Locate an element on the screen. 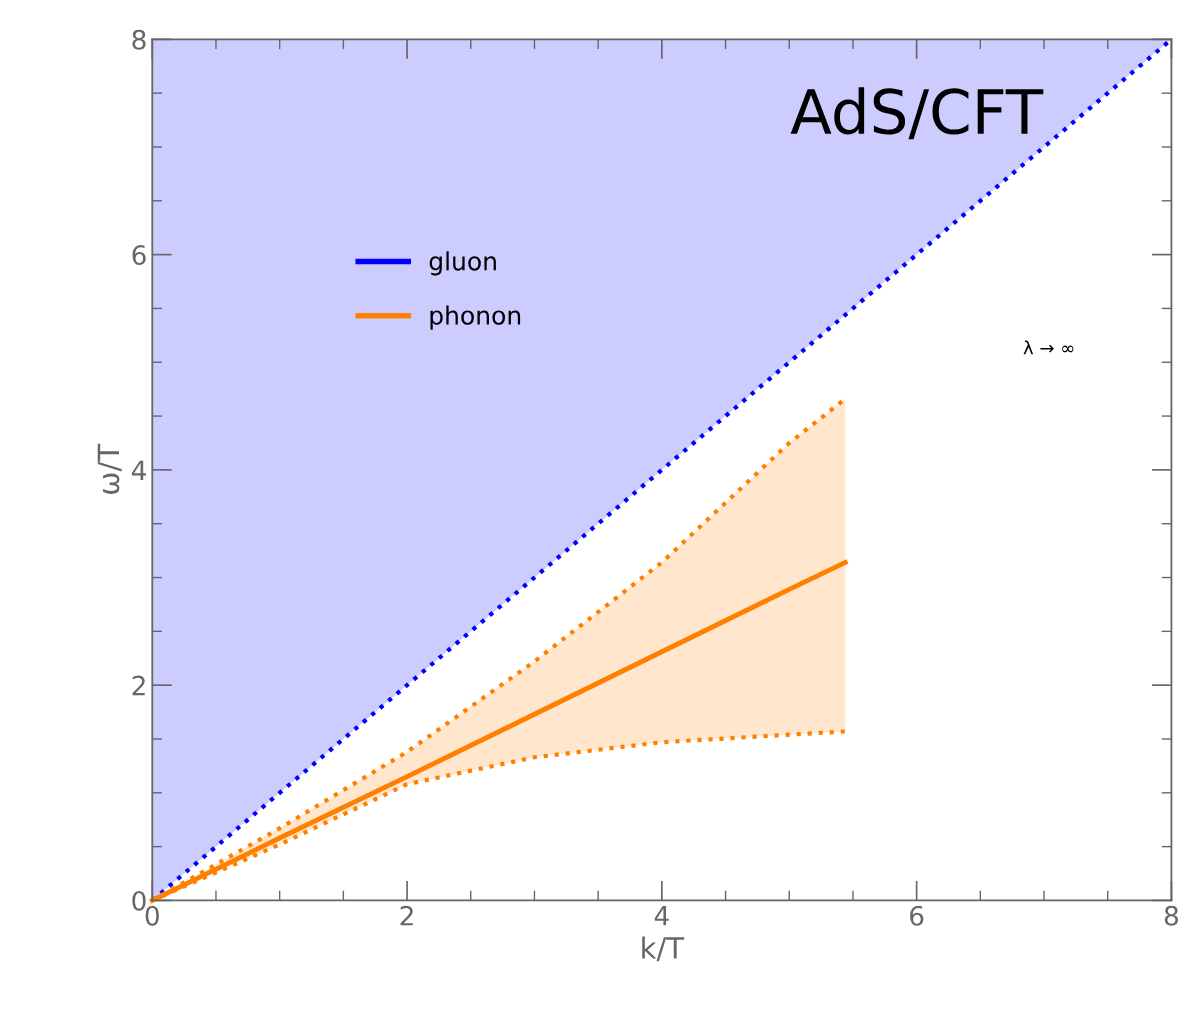 This screenshot has height=1035, width=1199. annotation: AdS/CFT is located at coordinates (917, 113).